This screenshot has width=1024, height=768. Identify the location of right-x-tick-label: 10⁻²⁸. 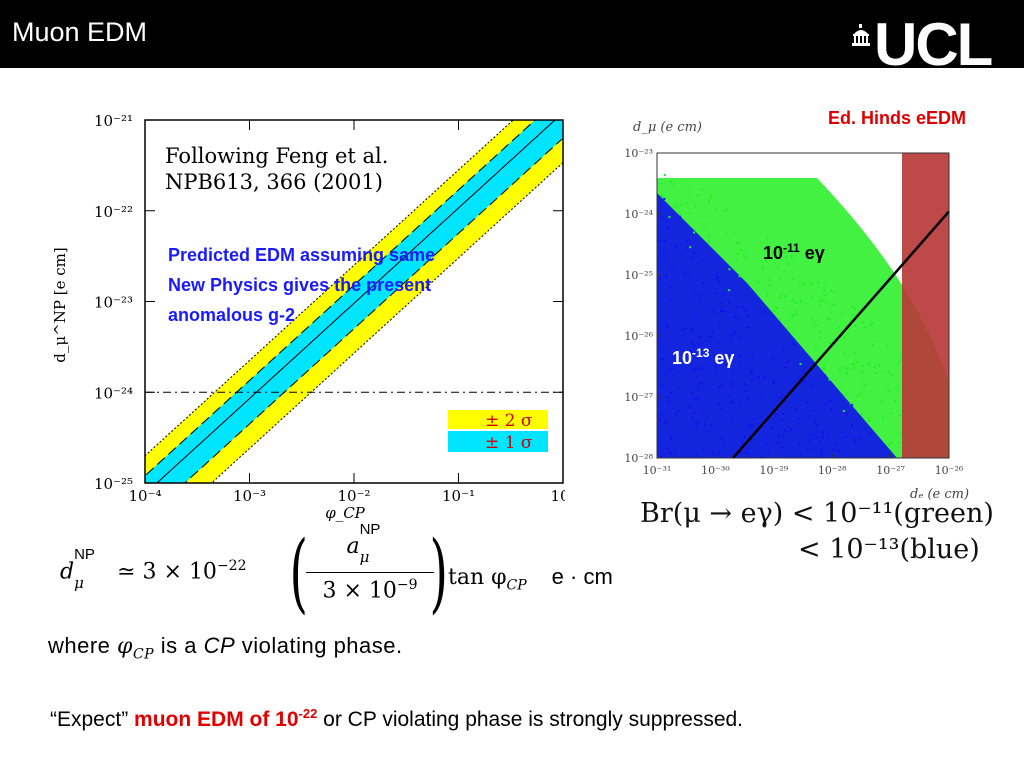
(832, 470).